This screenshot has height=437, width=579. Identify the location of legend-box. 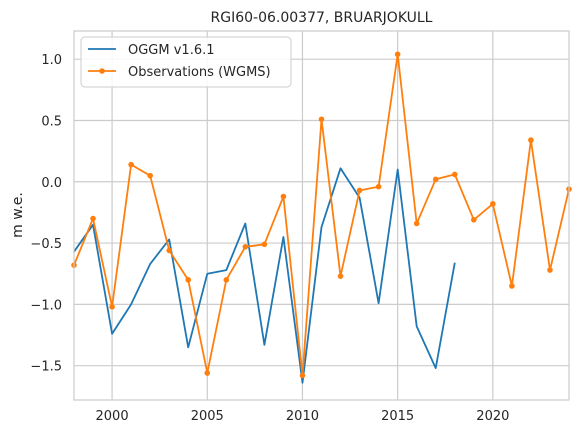
(186, 62).